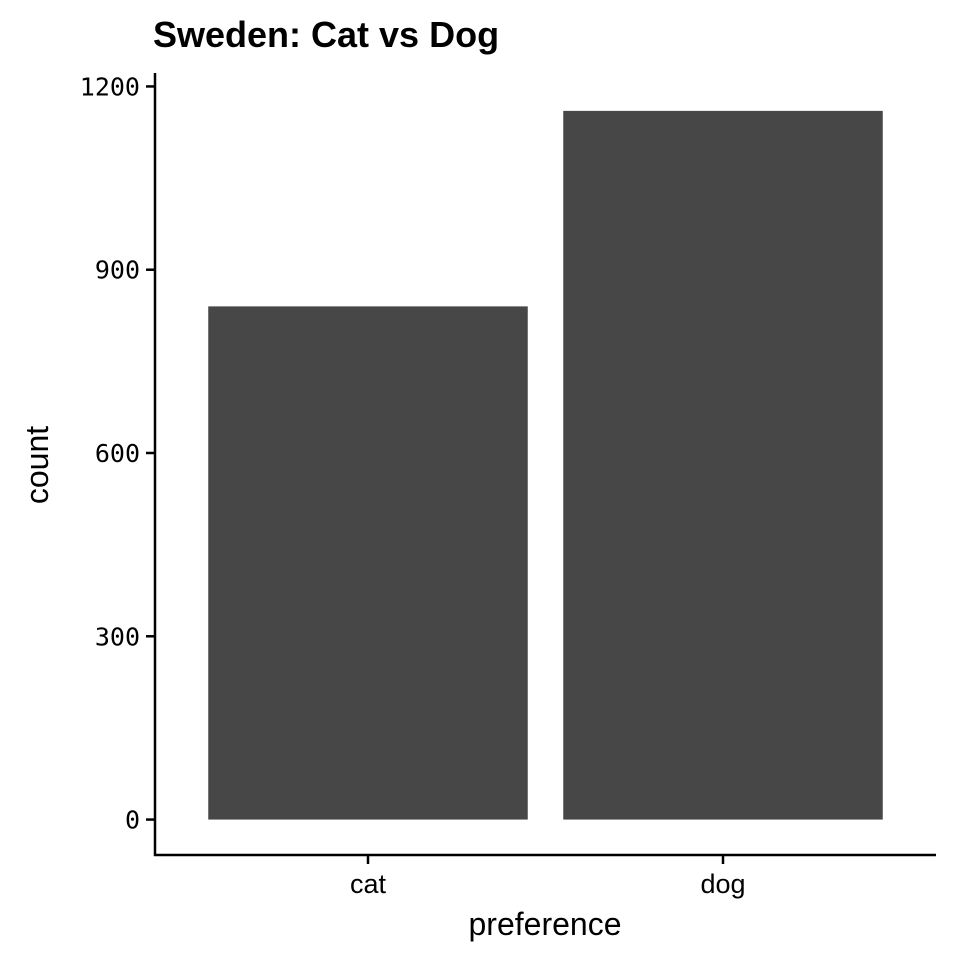 Image resolution: width=960 pixels, height=960 pixels. I want to click on y-tick-label: 300, so click(117, 636).